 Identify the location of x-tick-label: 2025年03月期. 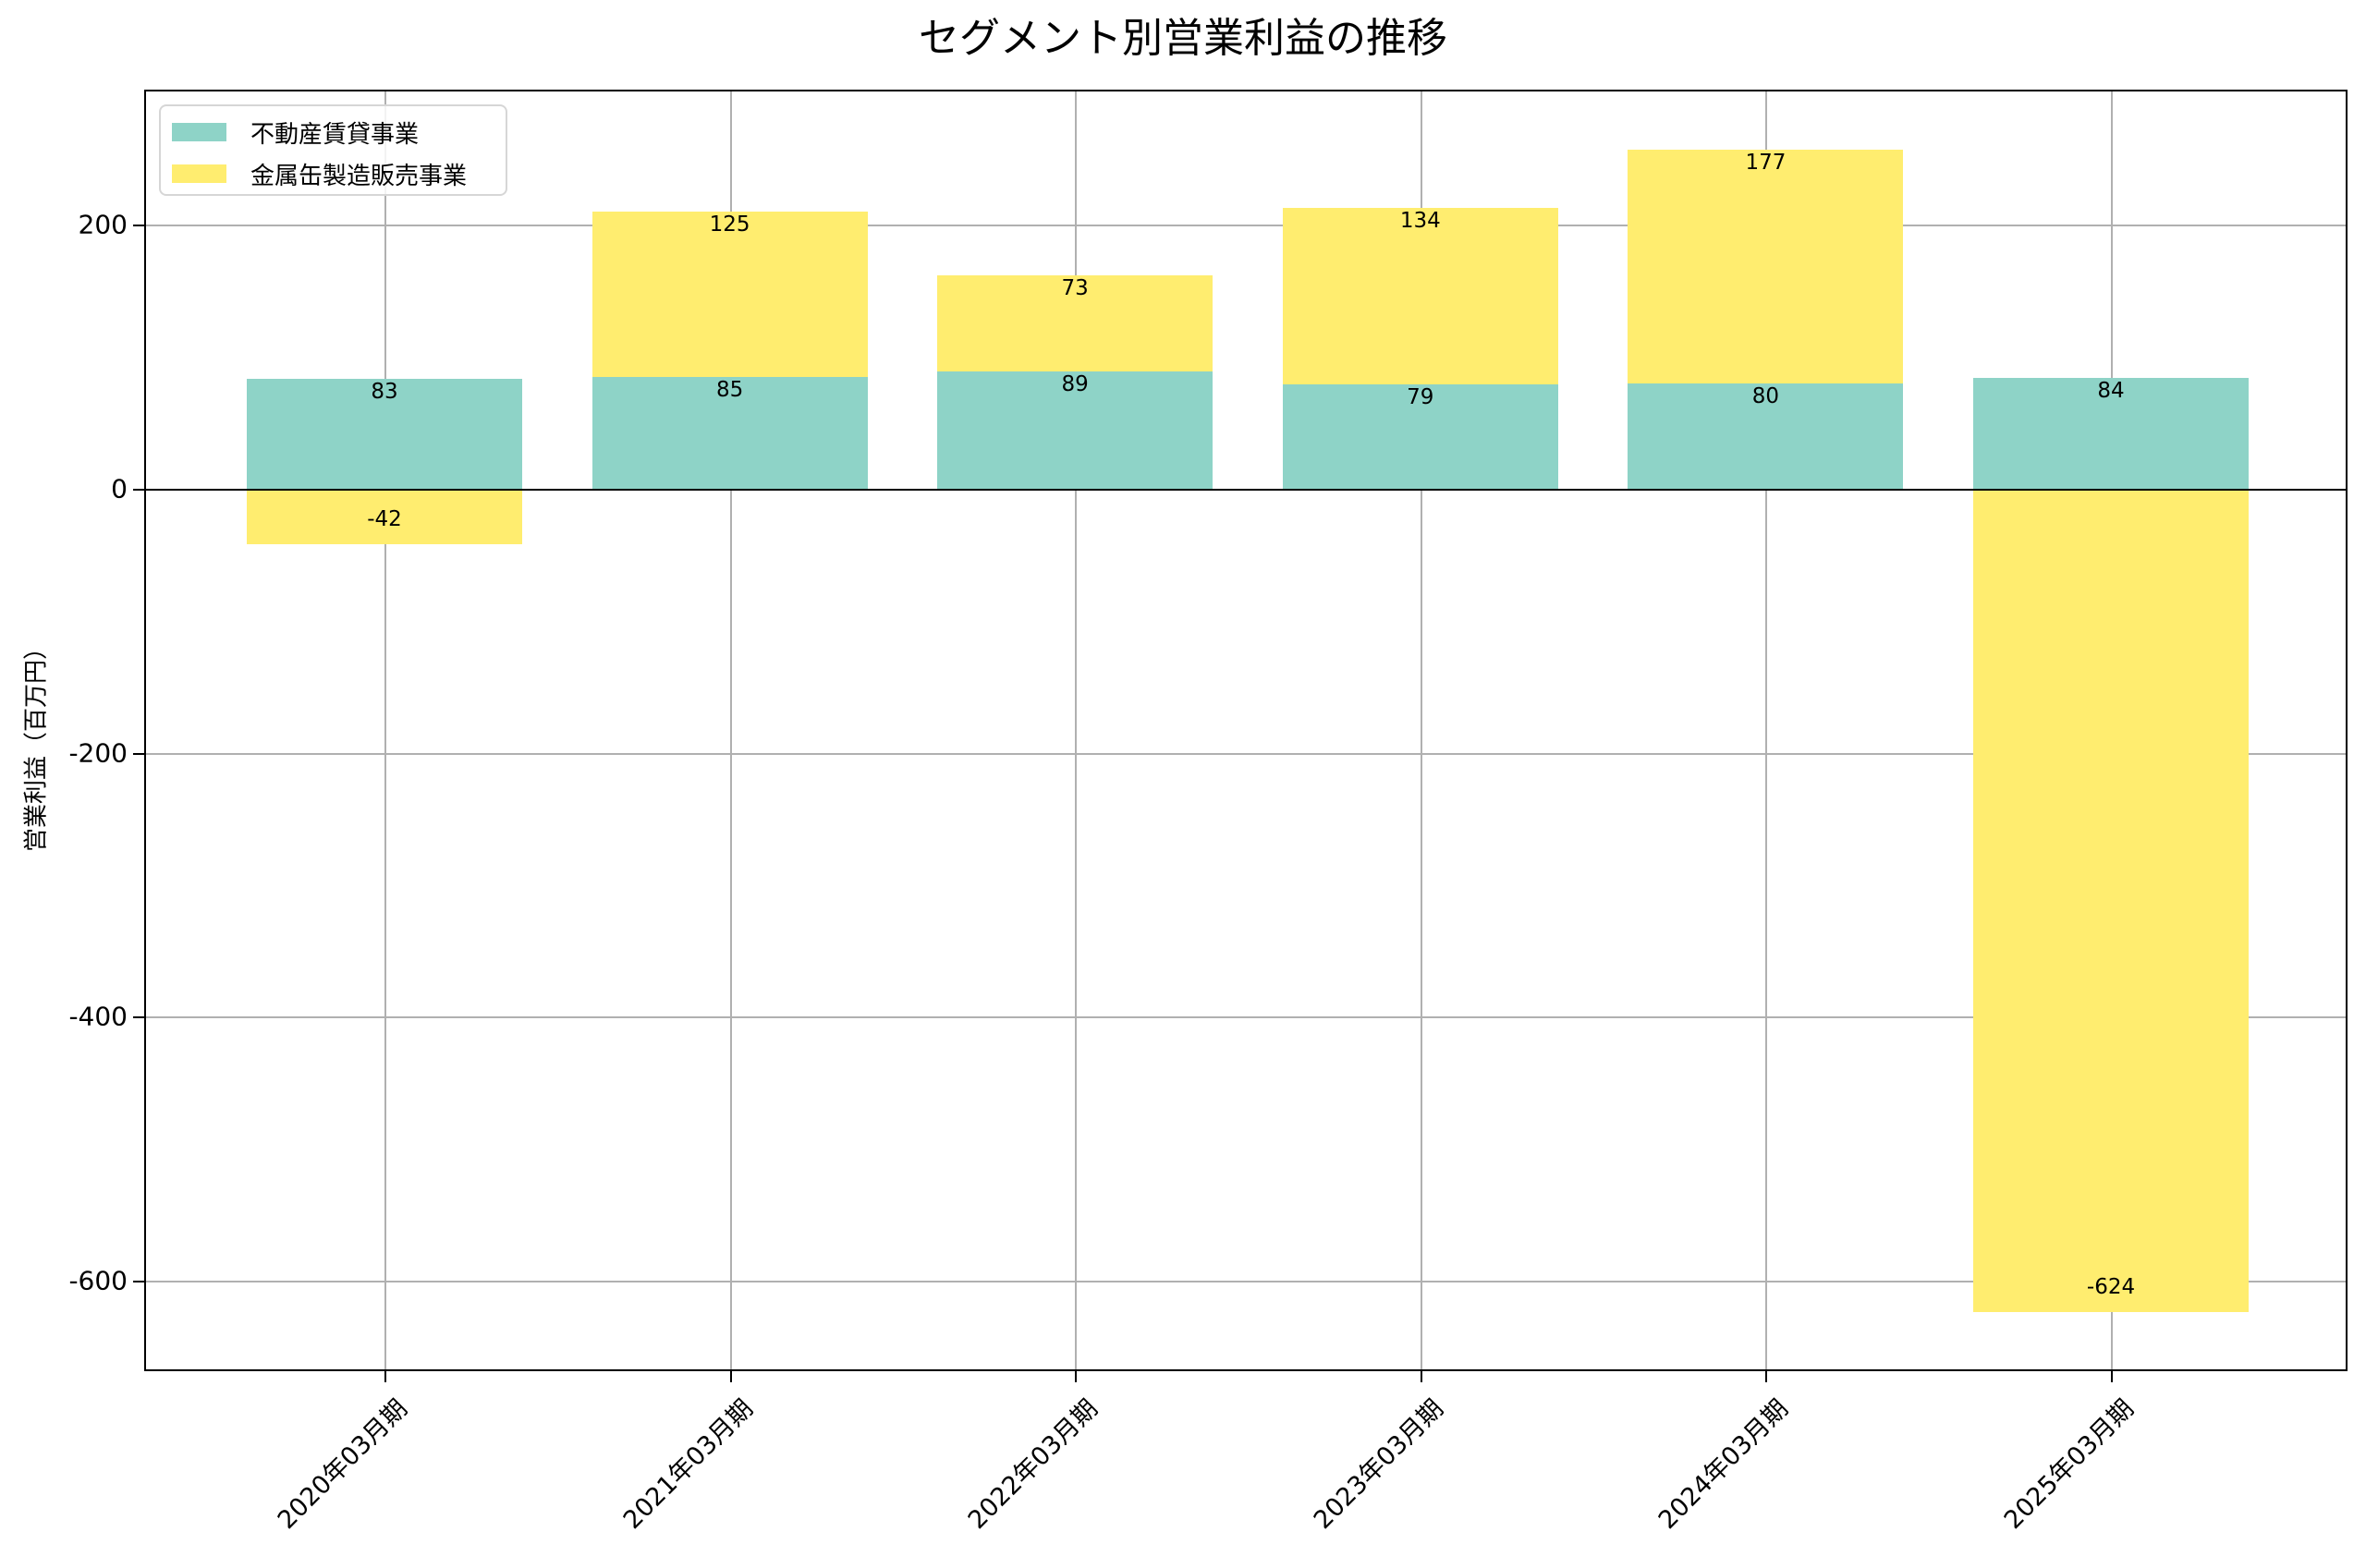
(2069, 1464).